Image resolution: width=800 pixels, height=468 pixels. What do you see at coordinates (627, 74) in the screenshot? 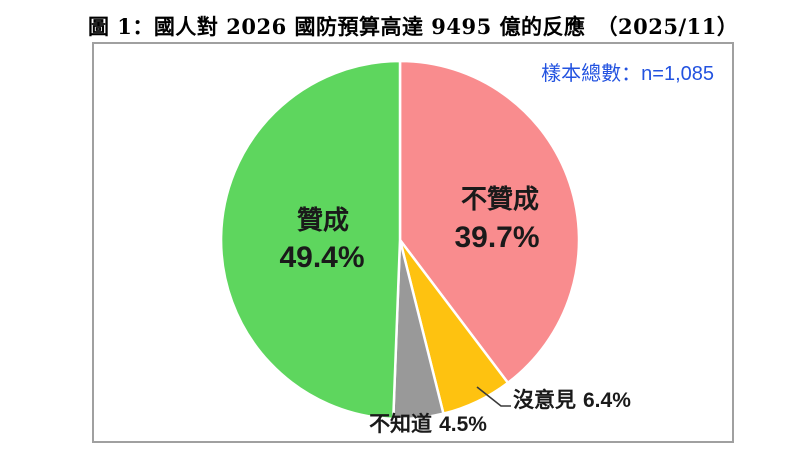
I see `sample-size-note: 樣本總數：n=1,085` at bounding box center [627, 74].